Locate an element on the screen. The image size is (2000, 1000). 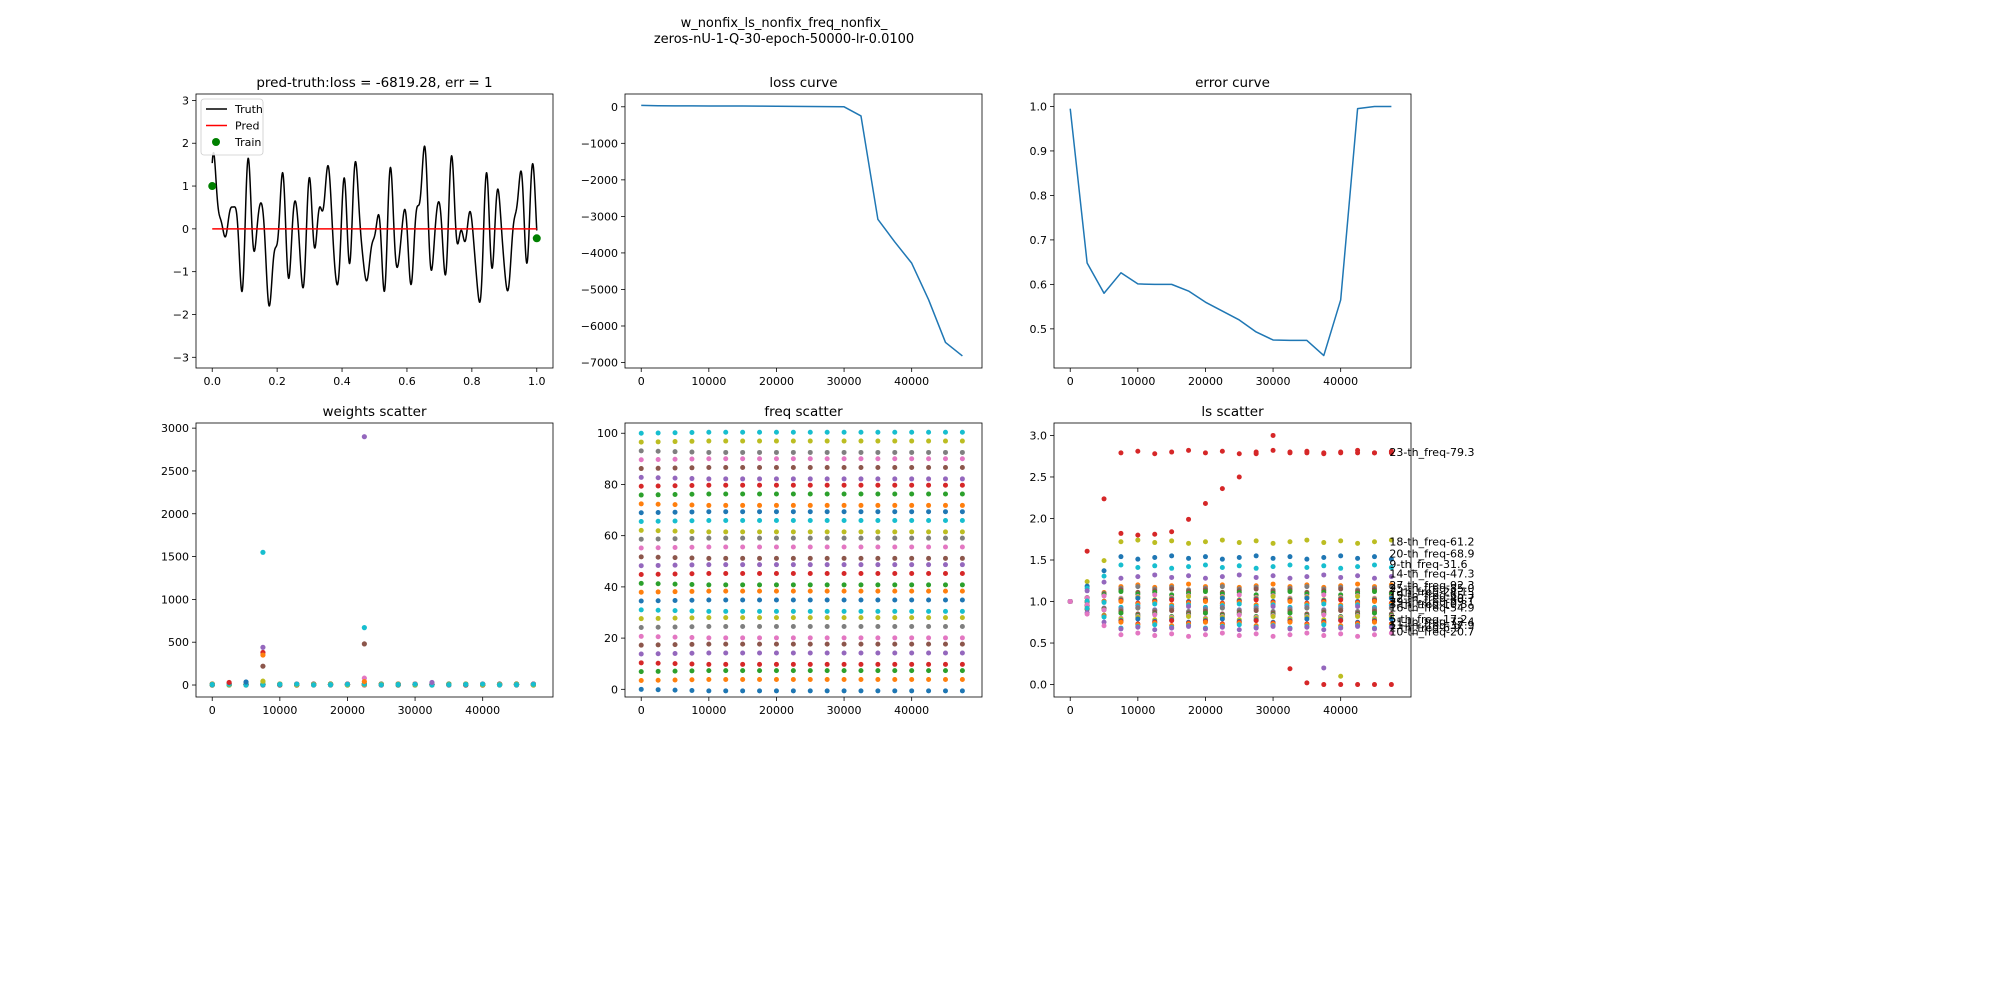
figure-title-line1: w_nonfix_ls_nonfix_freq_nonfix_ is located at coordinates (784, 23).